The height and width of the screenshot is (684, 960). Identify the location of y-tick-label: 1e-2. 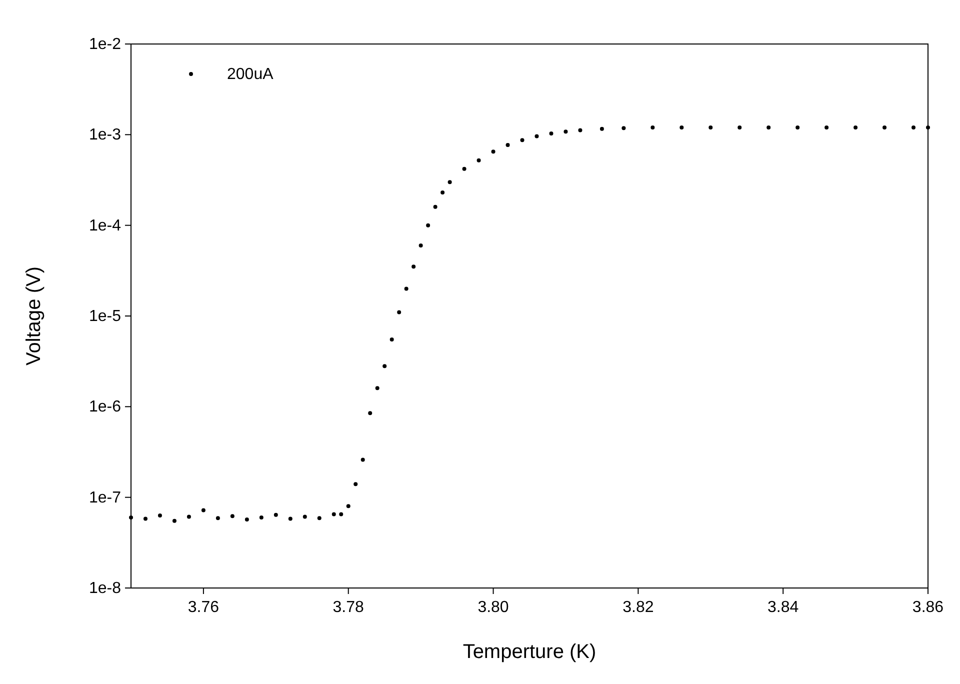
(105, 44).